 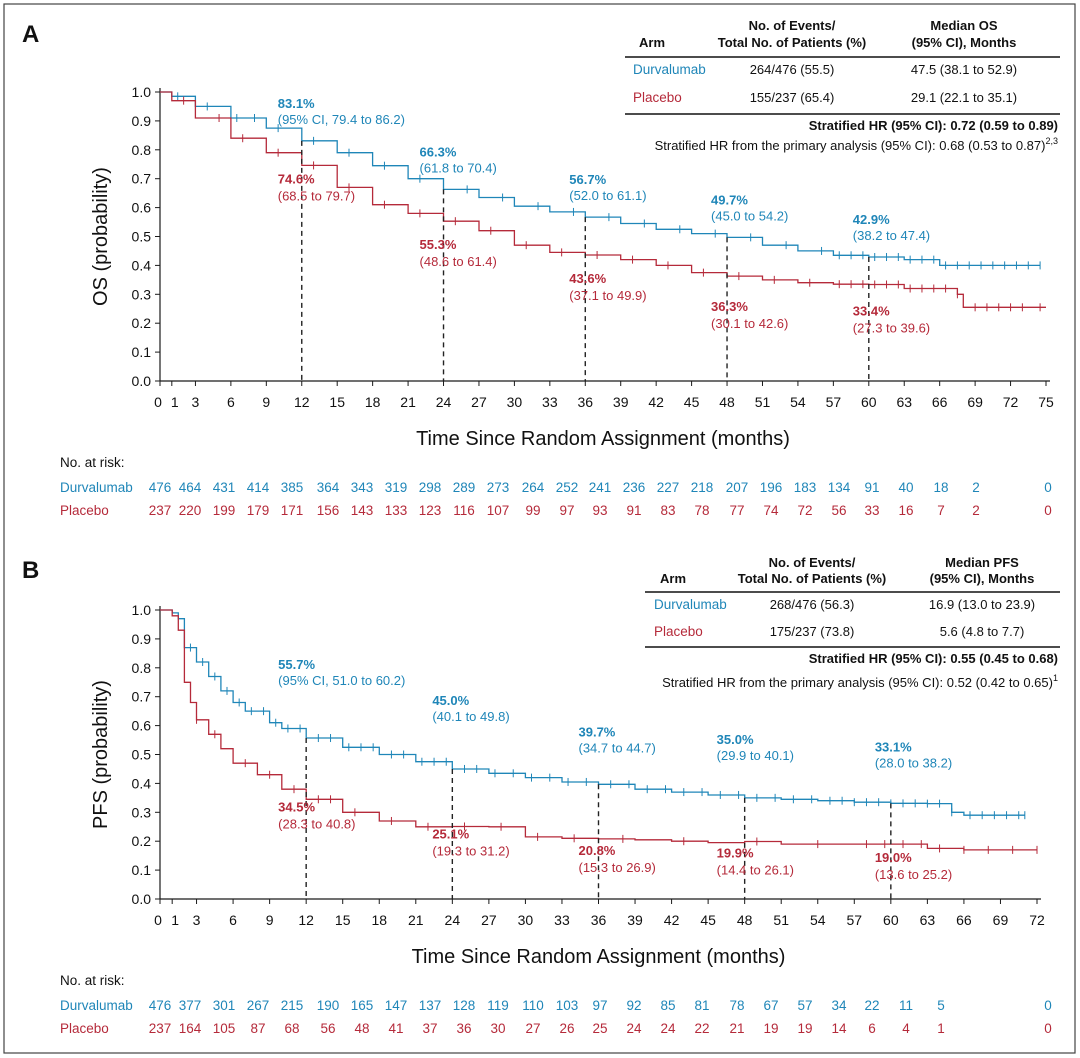 I want to click on landmark-placebo-ci: (37.1 to 49.9), so click(x=607, y=295).